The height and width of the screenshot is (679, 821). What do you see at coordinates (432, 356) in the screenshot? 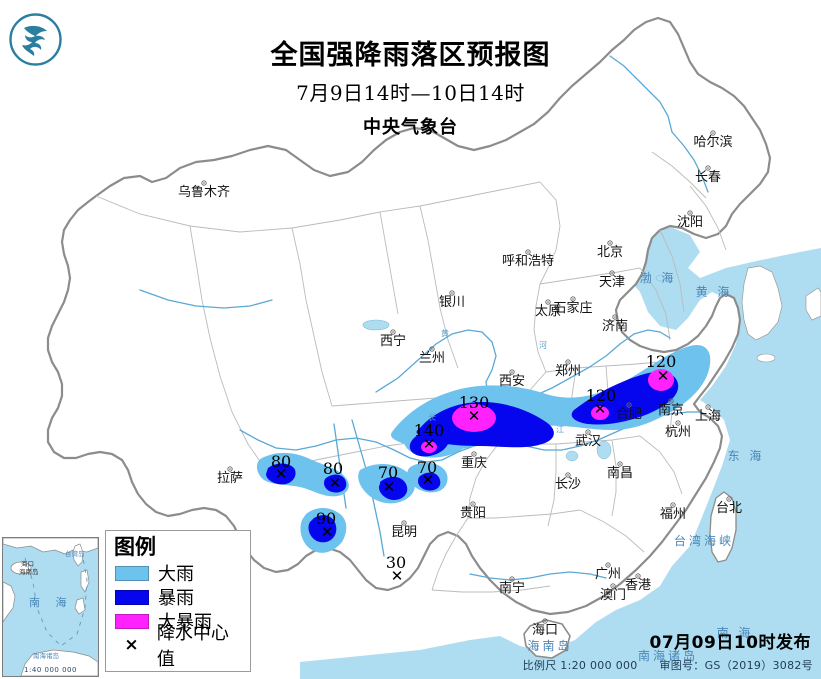
I see `city-marker: 兰州` at bounding box center [432, 356].